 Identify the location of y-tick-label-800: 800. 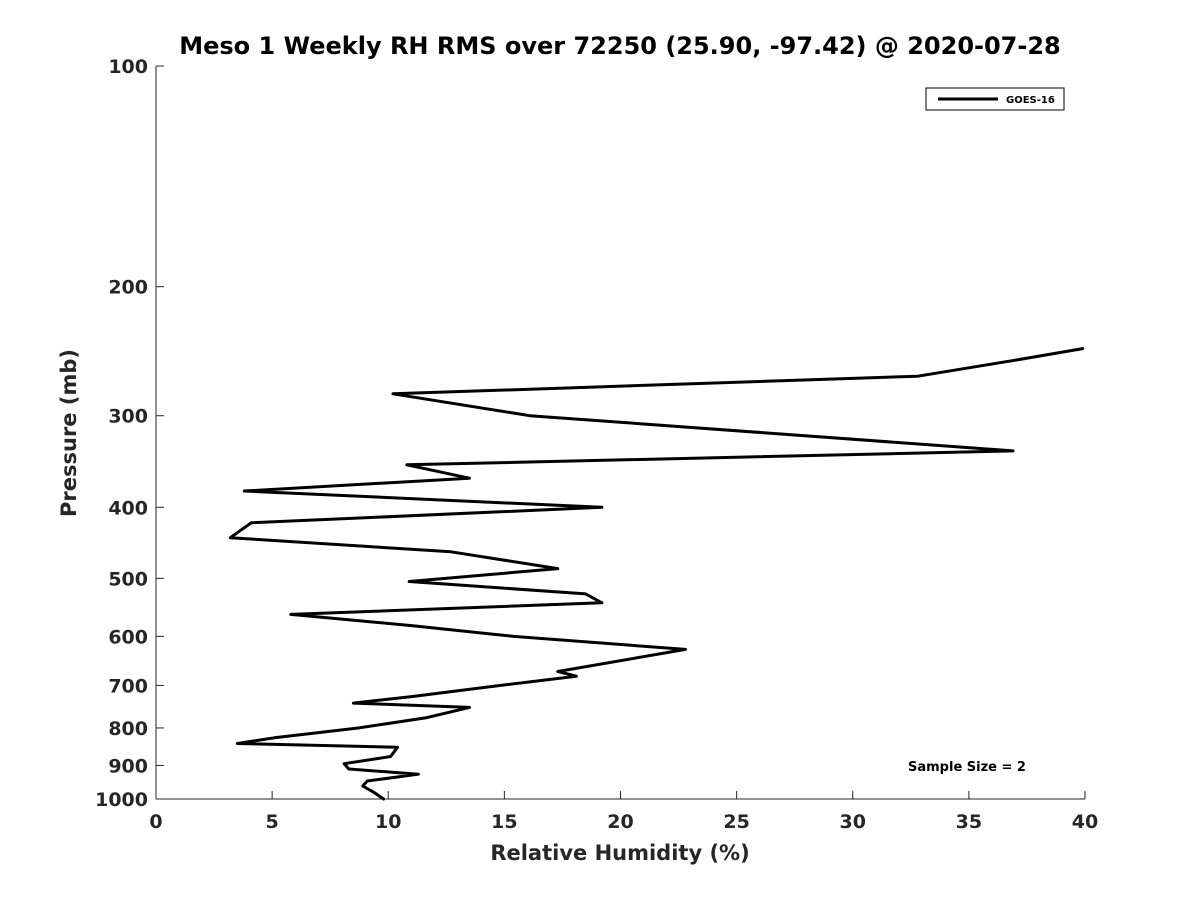
(128, 729).